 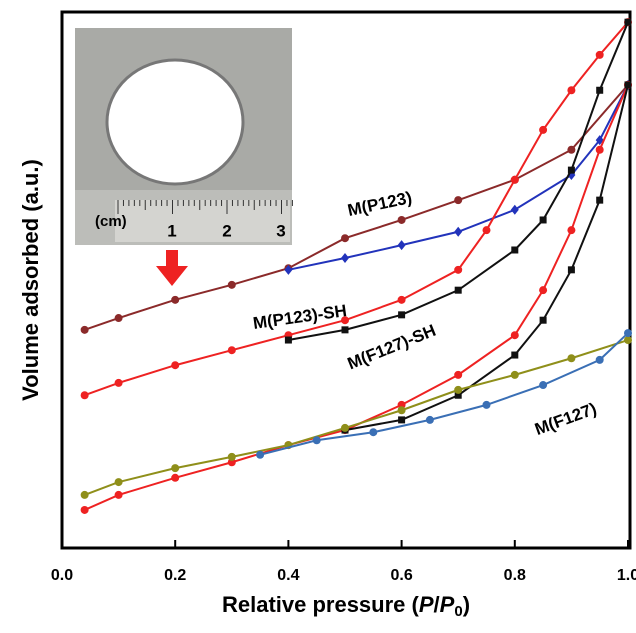 What do you see at coordinates (346, 606) in the screenshot?
I see `x-axis-label: Relative pressure (P/P0)` at bounding box center [346, 606].